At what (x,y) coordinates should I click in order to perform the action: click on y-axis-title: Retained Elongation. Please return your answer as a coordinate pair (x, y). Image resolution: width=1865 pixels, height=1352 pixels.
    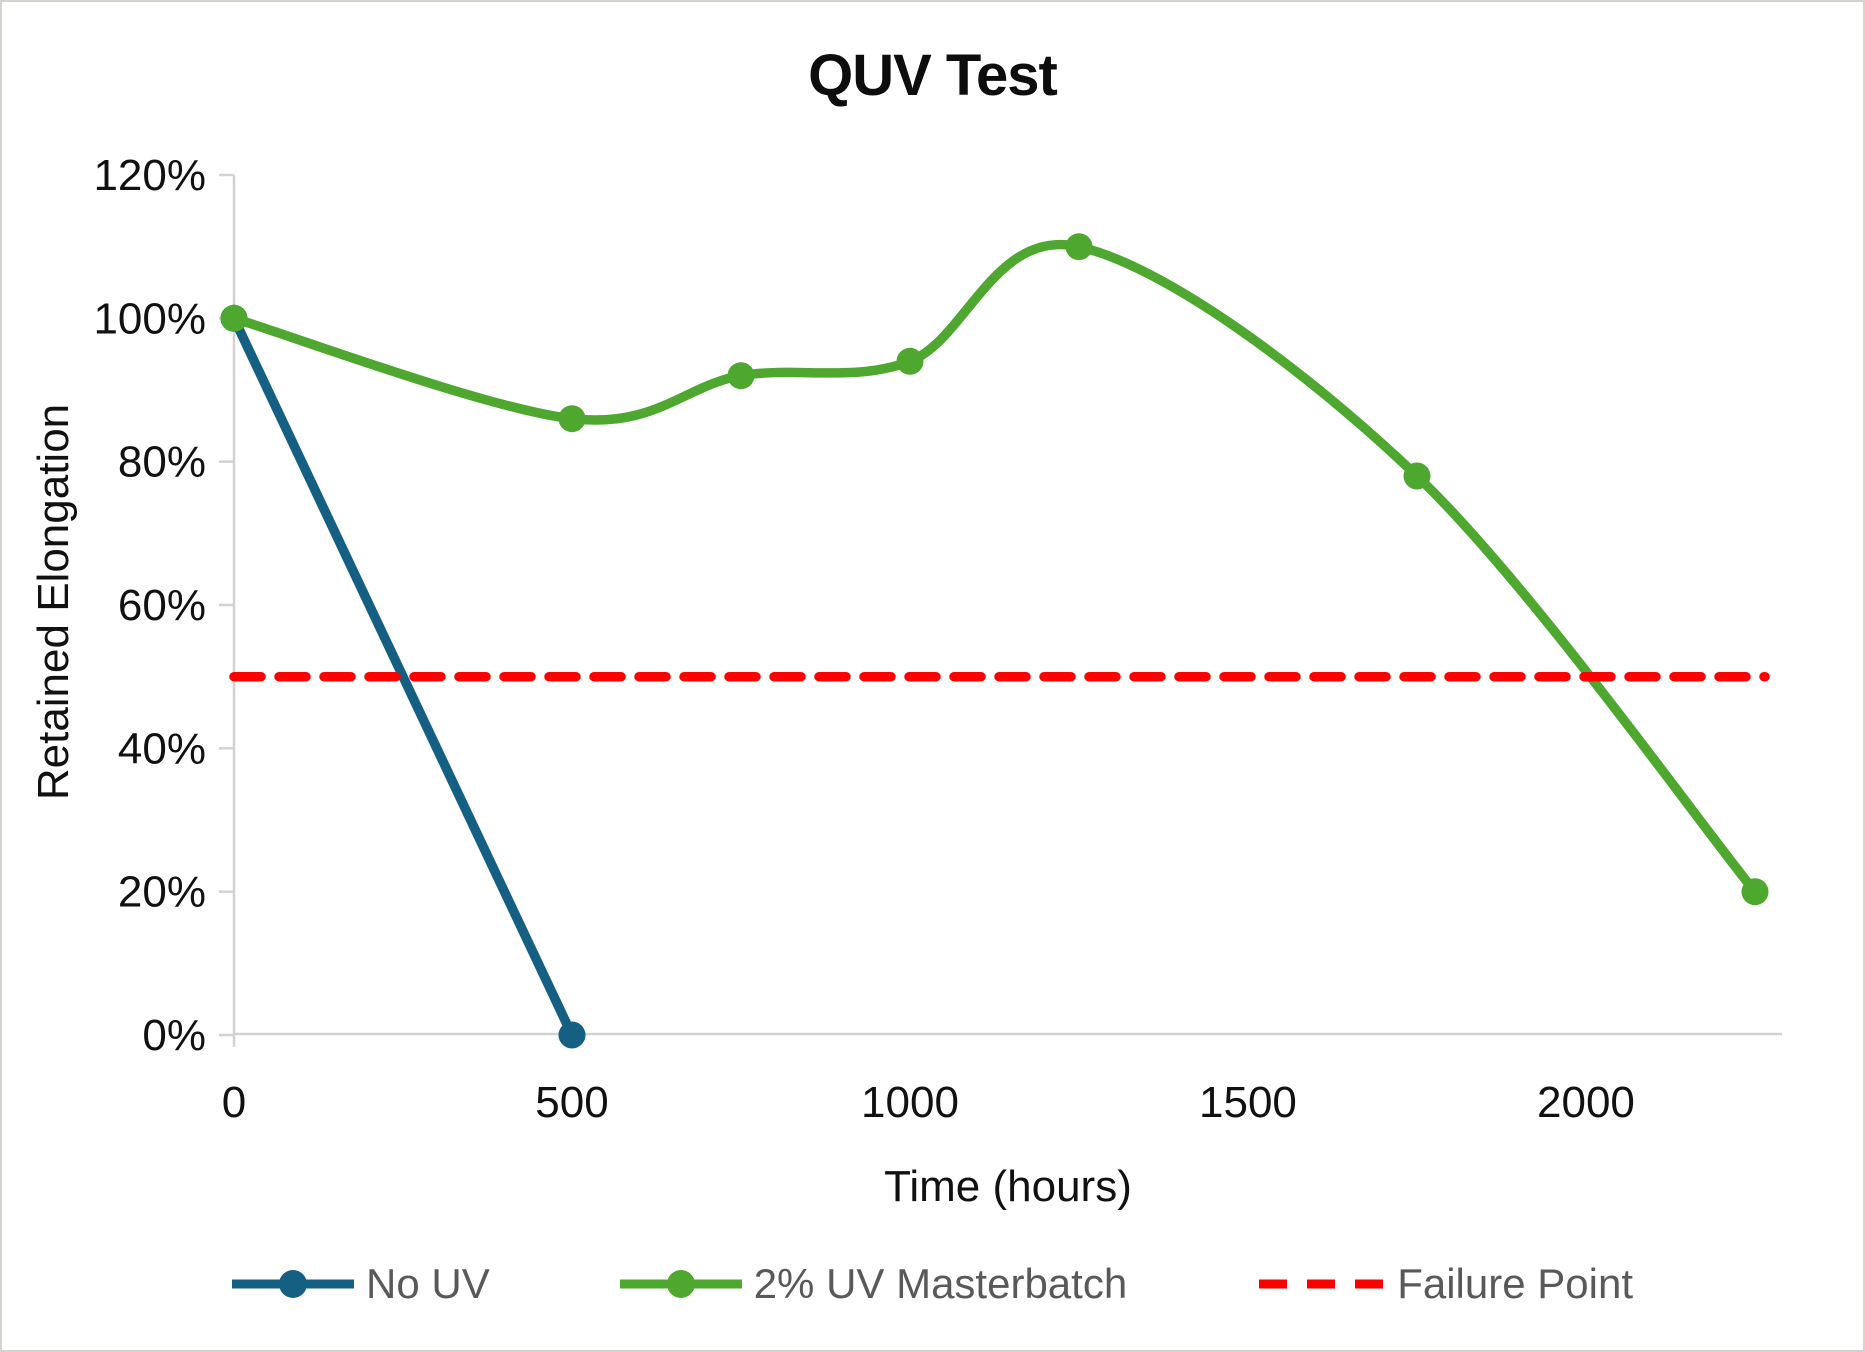
    Looking at the image, I should click on (53, 602).